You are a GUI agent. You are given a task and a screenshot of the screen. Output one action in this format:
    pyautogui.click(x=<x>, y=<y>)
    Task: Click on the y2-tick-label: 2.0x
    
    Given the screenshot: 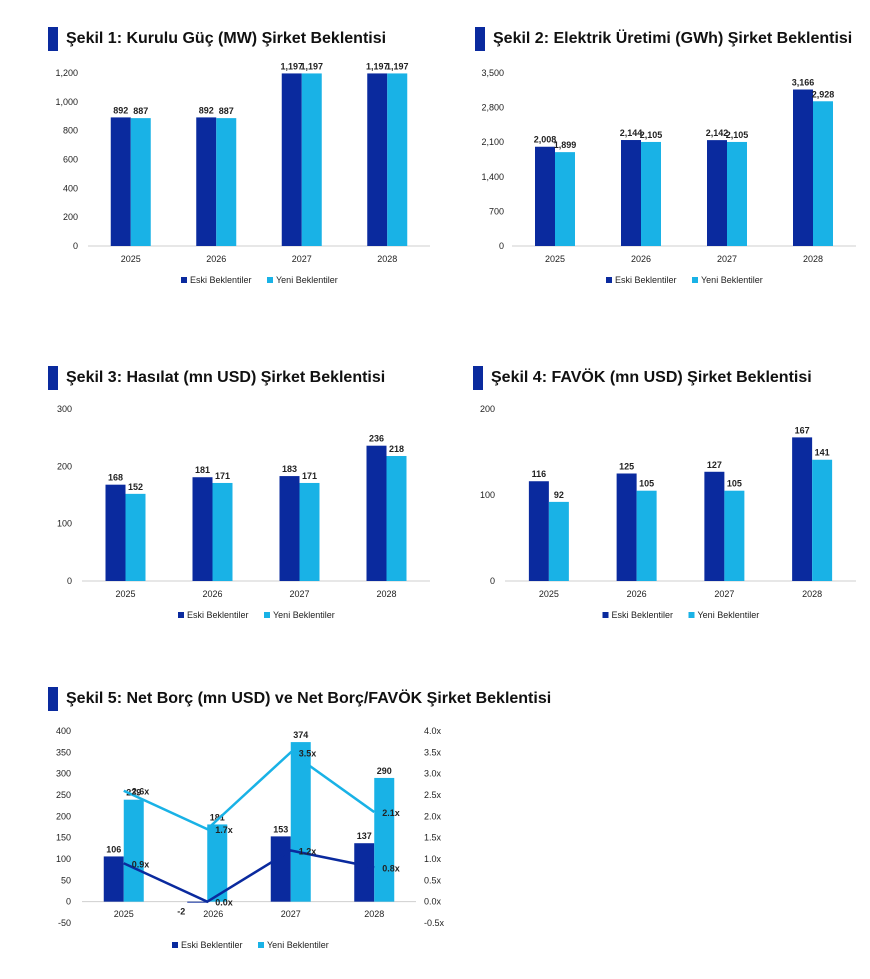 What is the action you would take?
    pyautogui.click(x=433, y=816)
    